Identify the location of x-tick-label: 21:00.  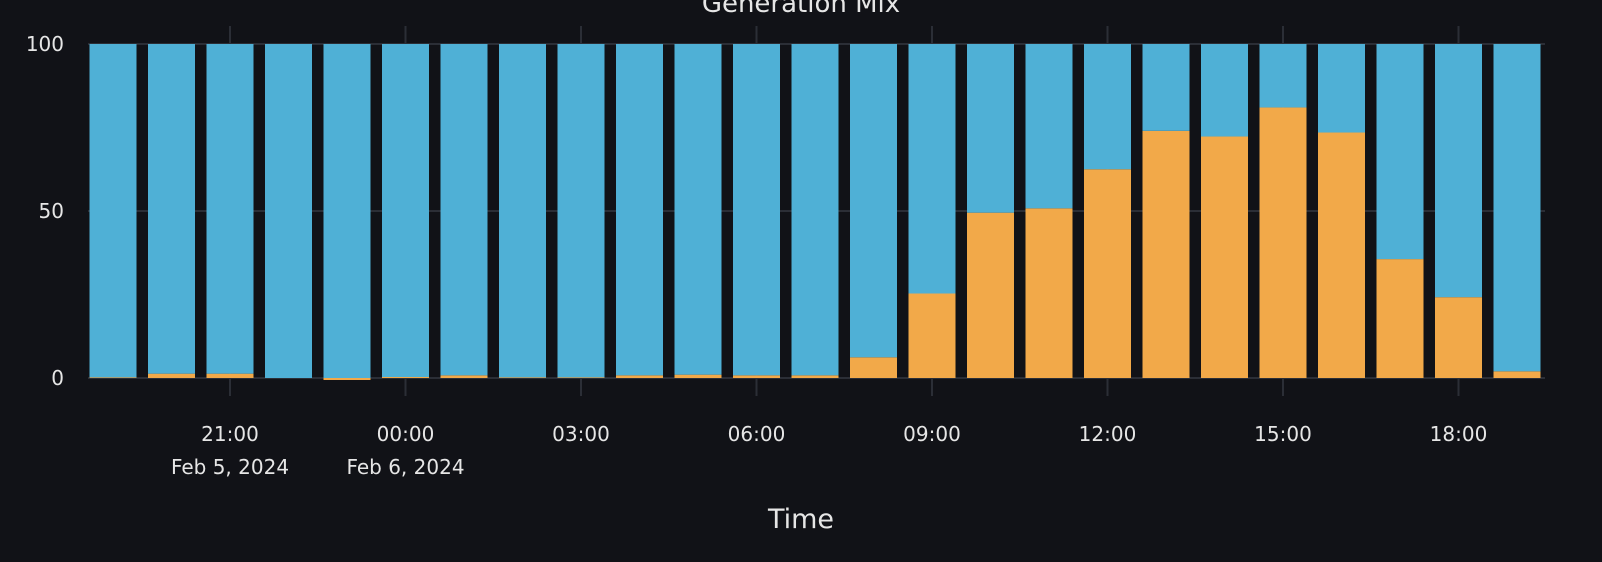
(230, 434).